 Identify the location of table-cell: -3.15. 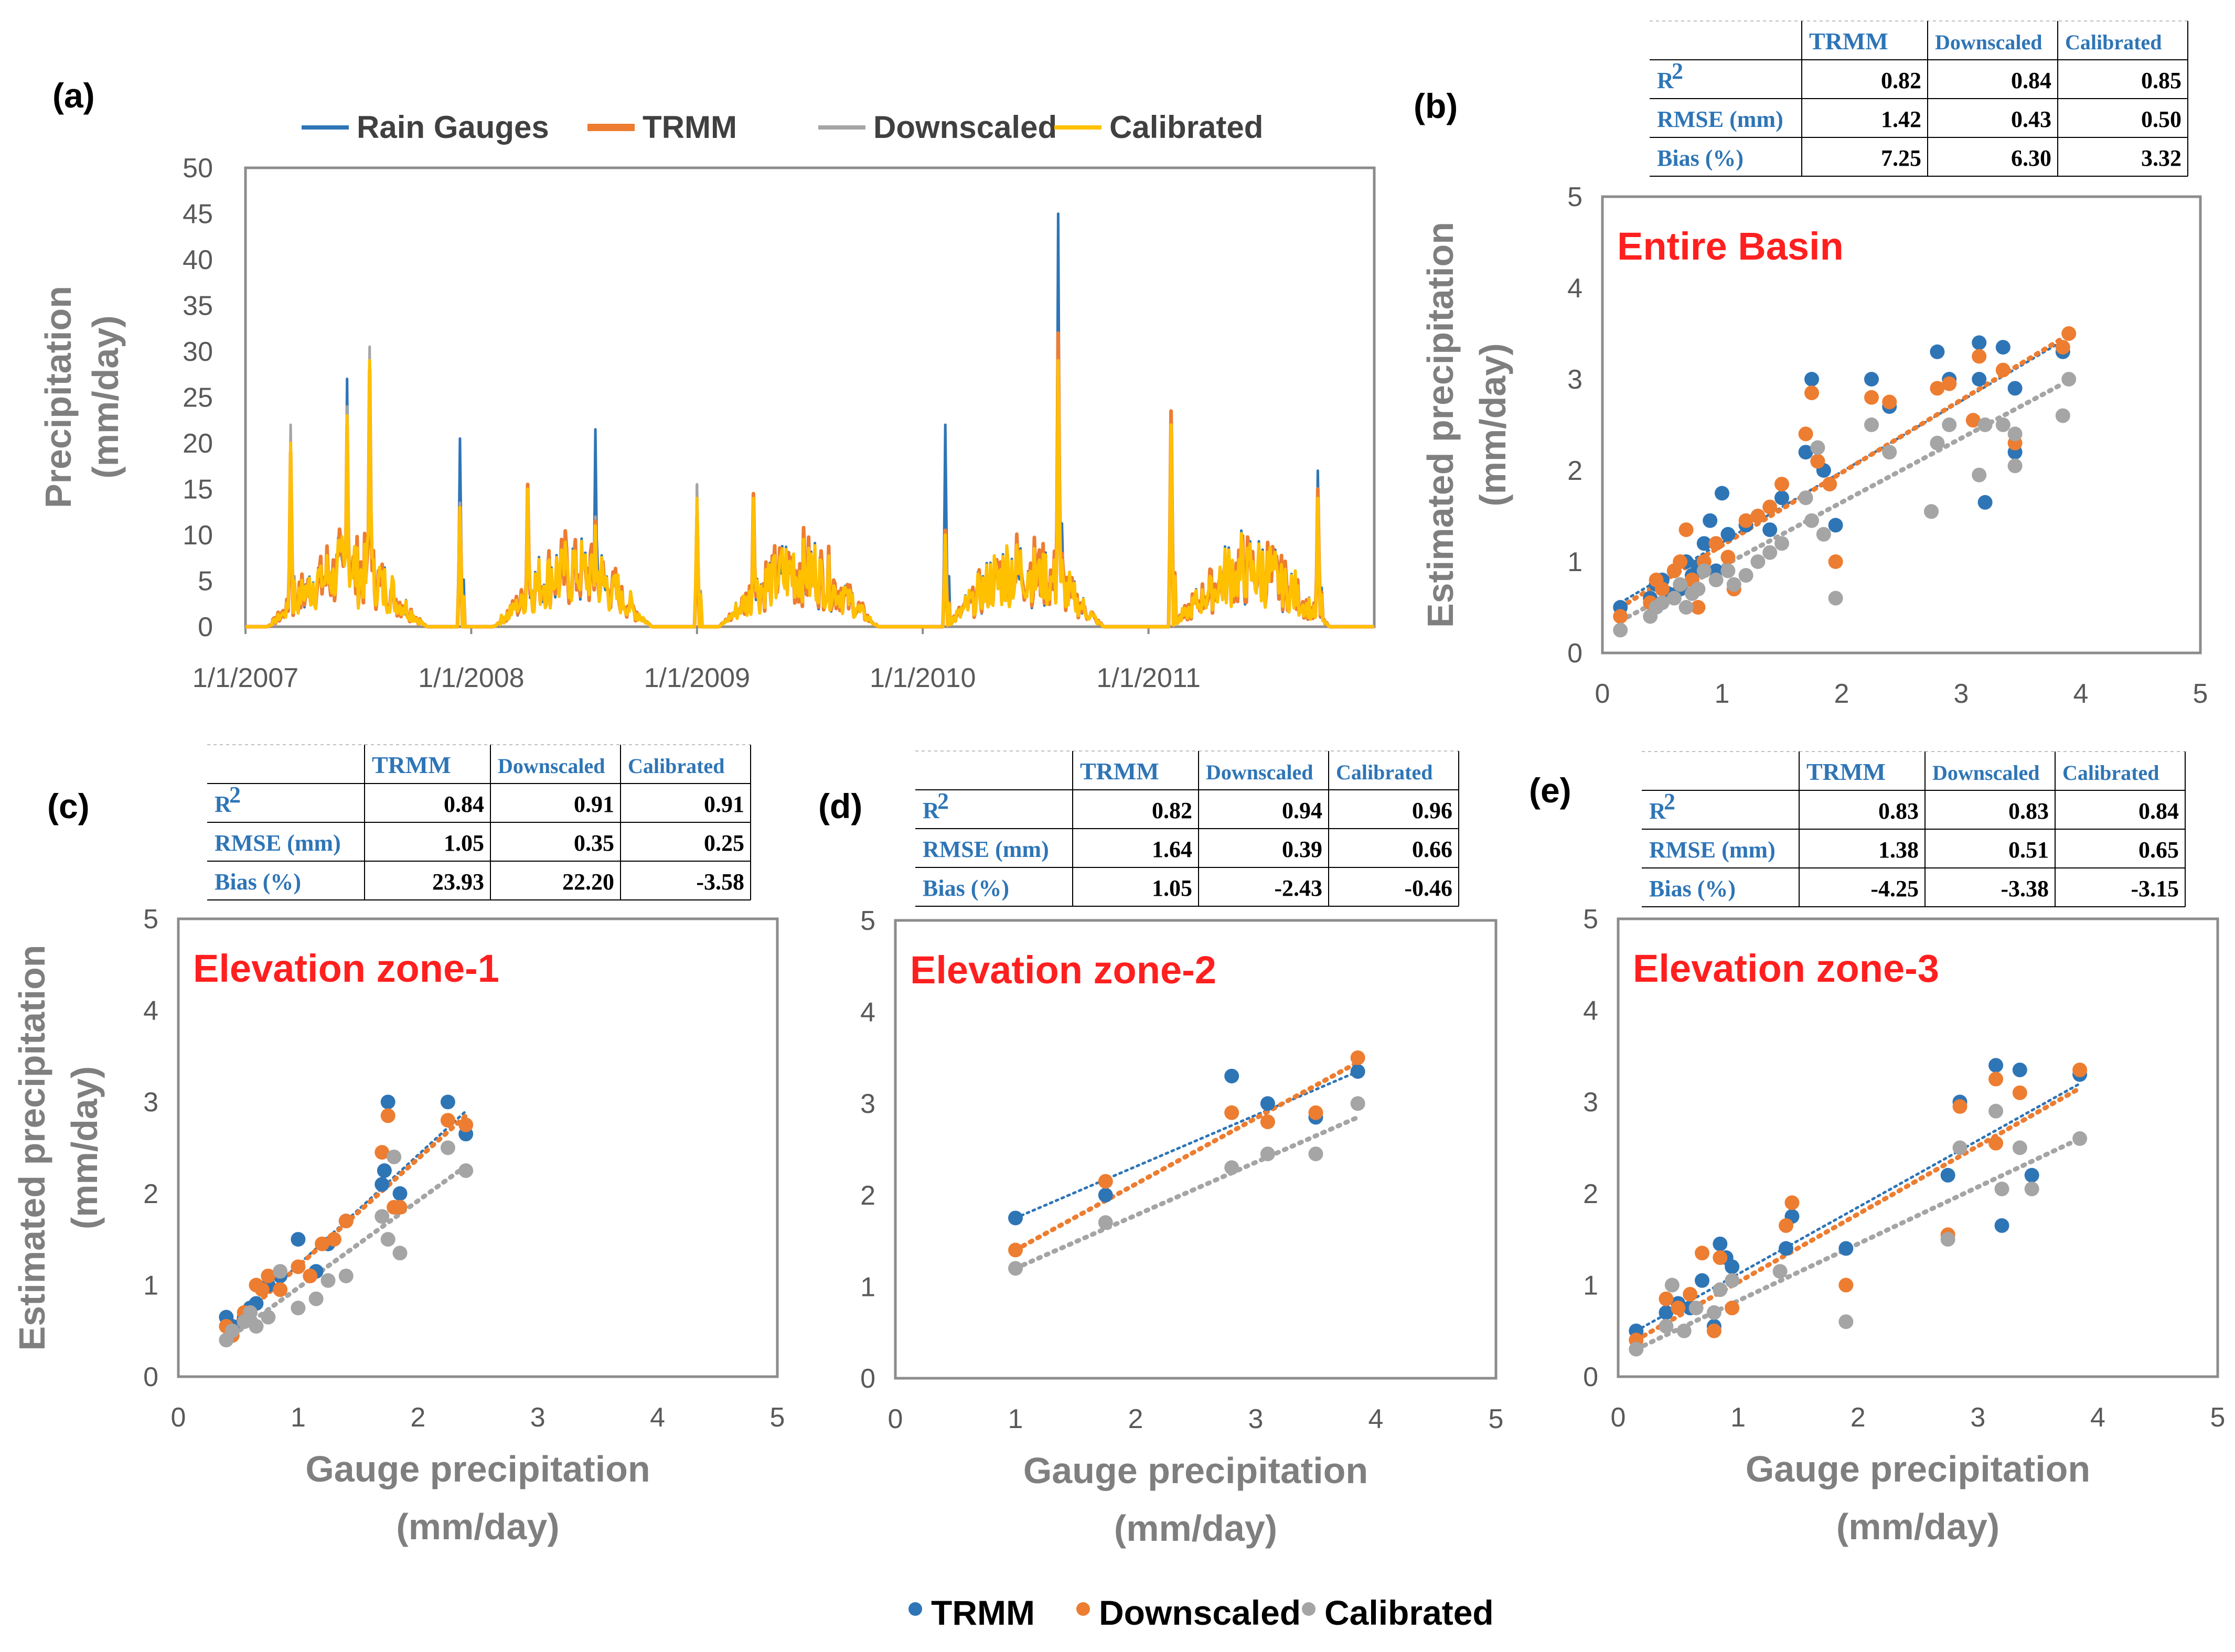
(2155, 889).